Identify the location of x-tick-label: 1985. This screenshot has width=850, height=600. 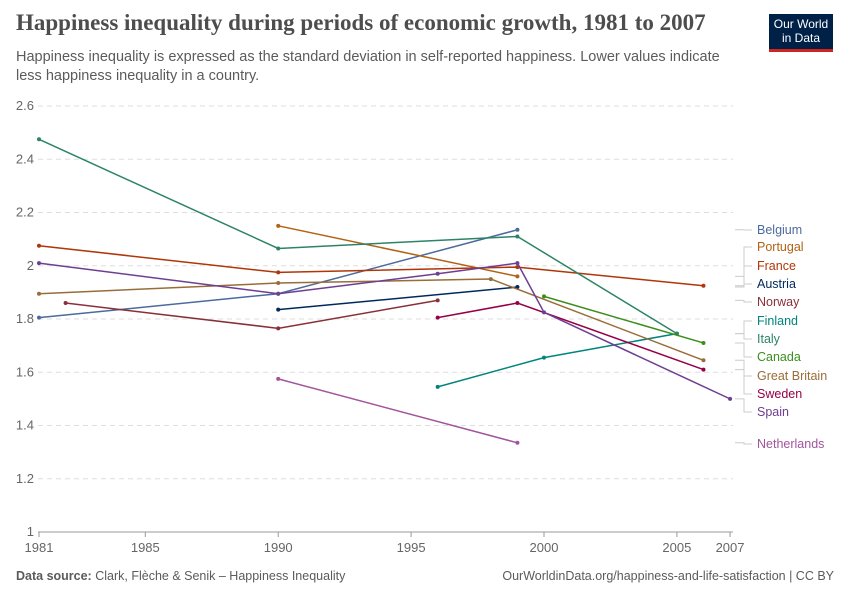
(145, 547).